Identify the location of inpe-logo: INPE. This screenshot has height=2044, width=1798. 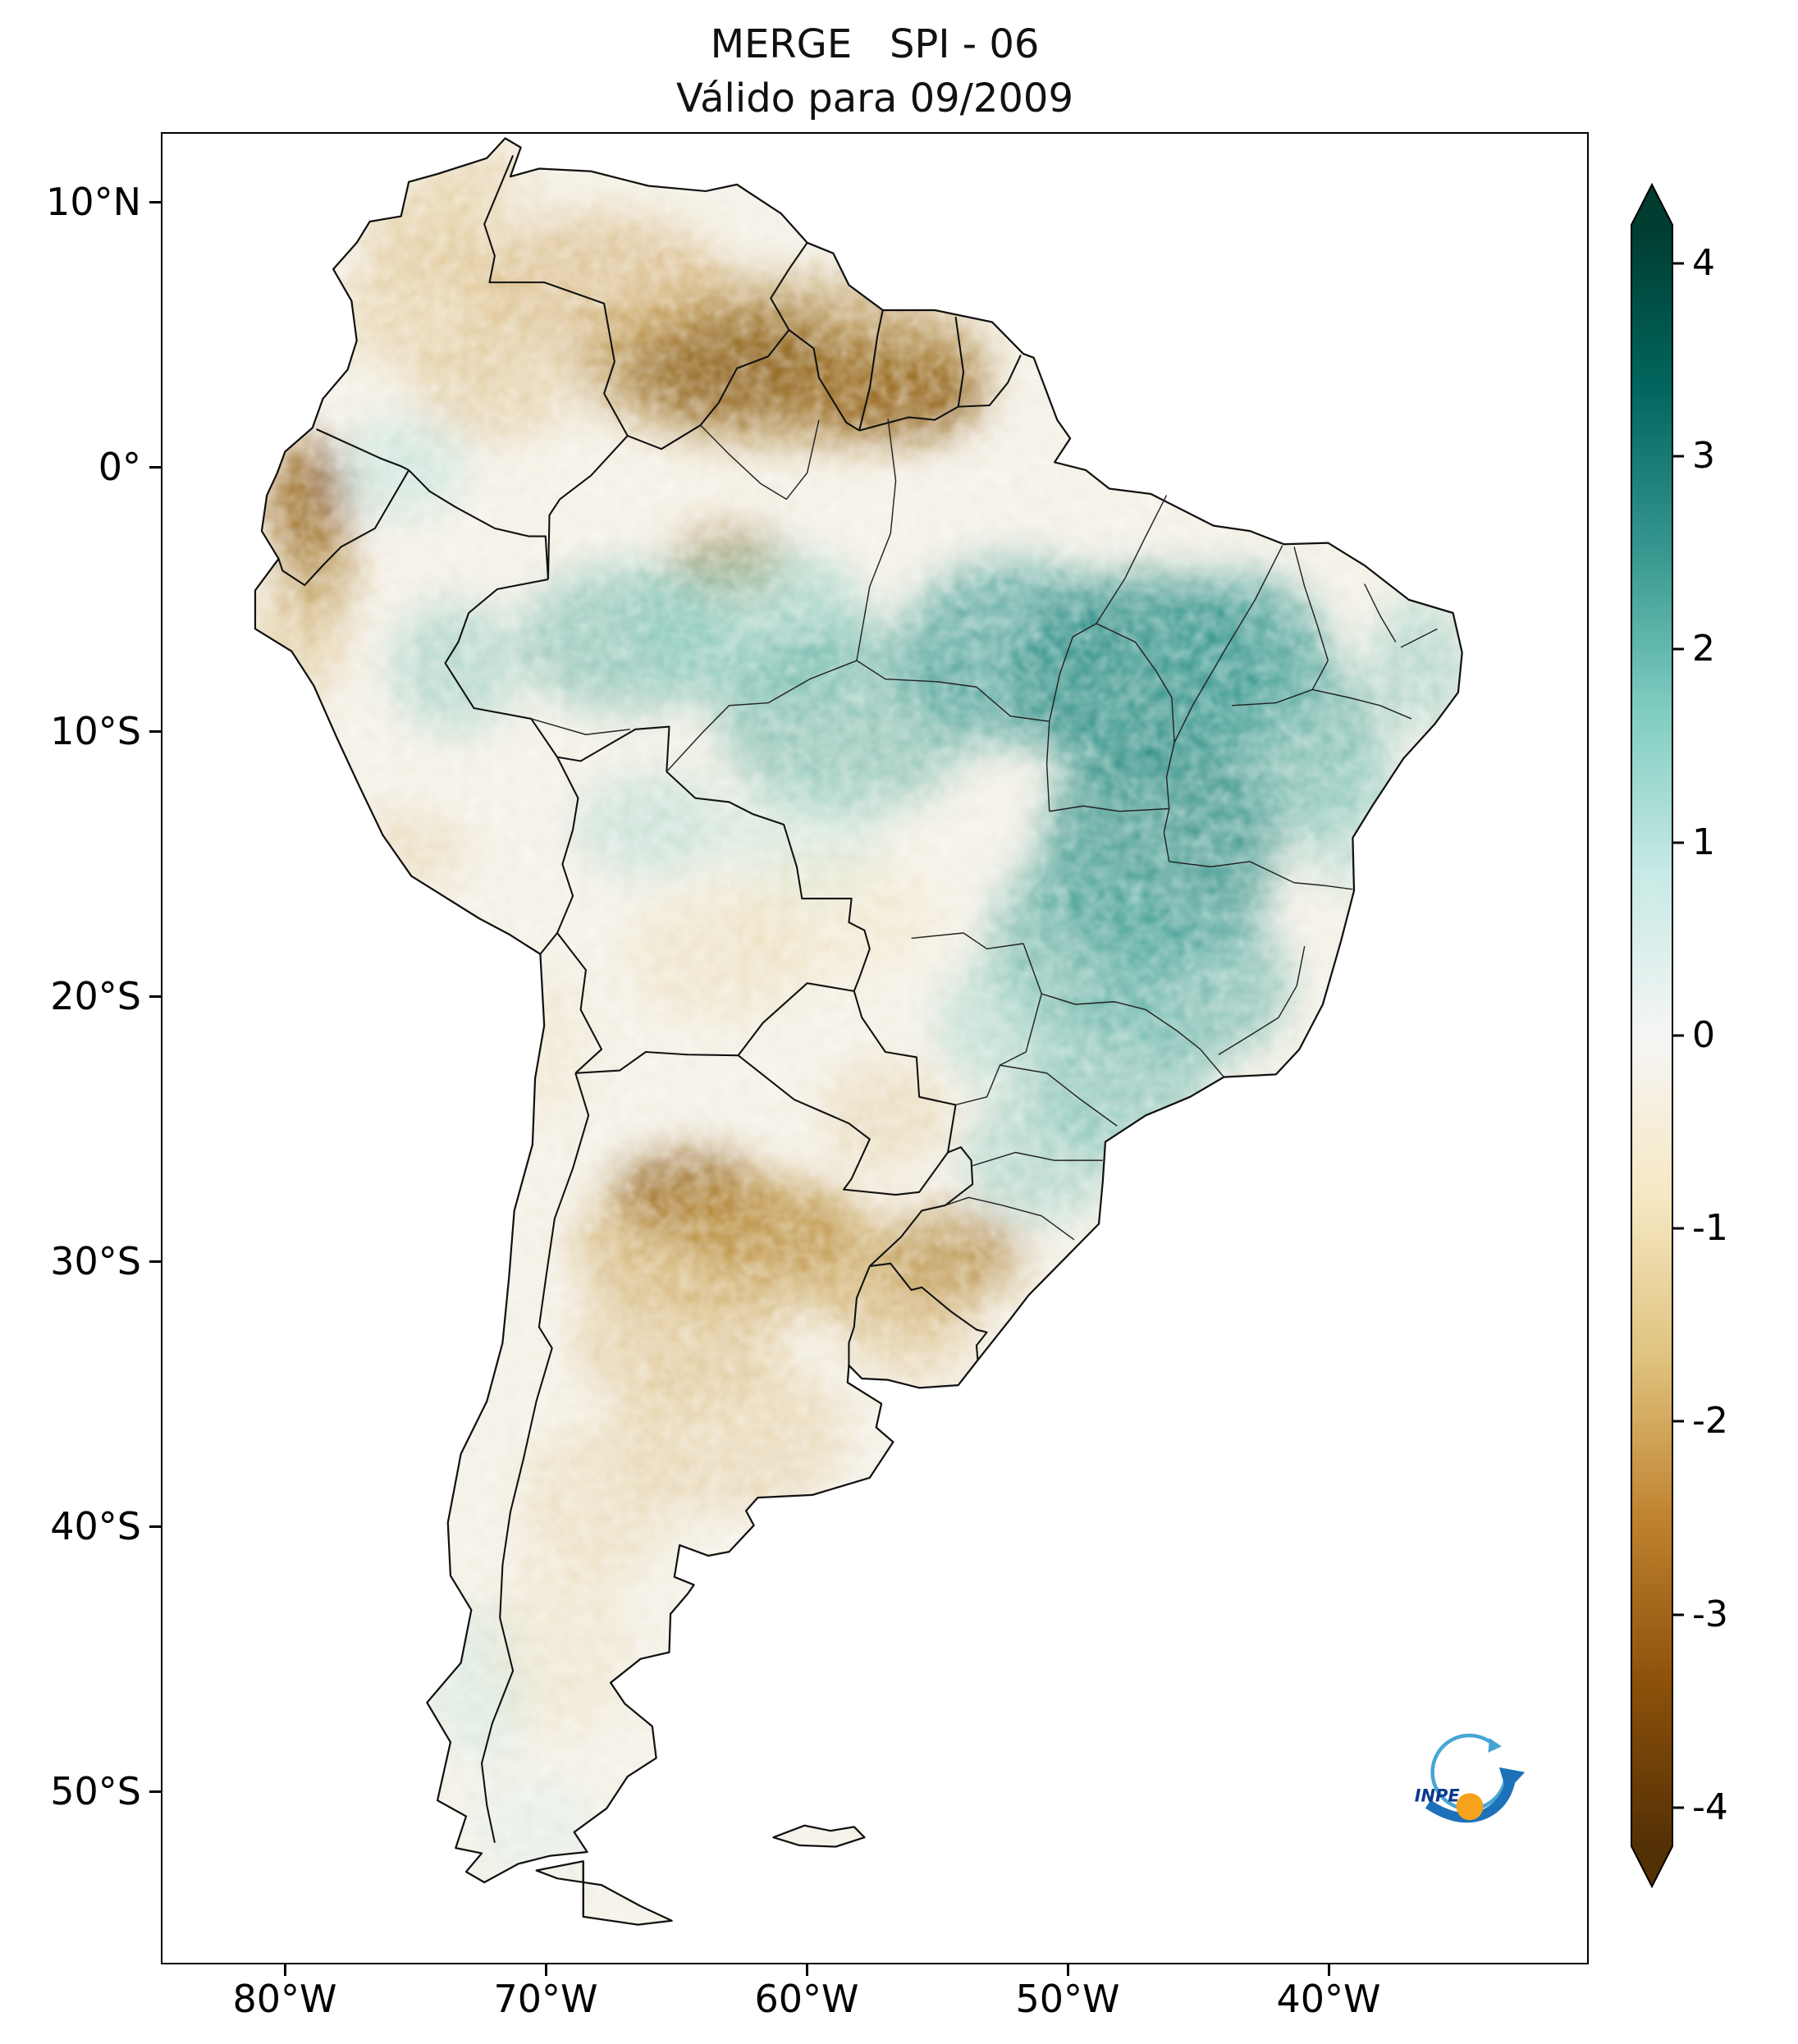
(1470, 1778).